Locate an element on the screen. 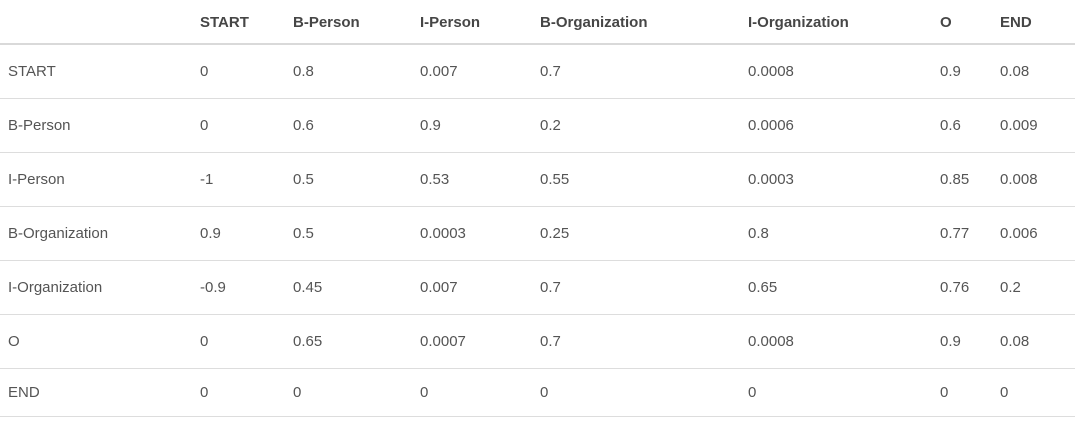  row-label: I-Organization is located at coordinates (96, 287).